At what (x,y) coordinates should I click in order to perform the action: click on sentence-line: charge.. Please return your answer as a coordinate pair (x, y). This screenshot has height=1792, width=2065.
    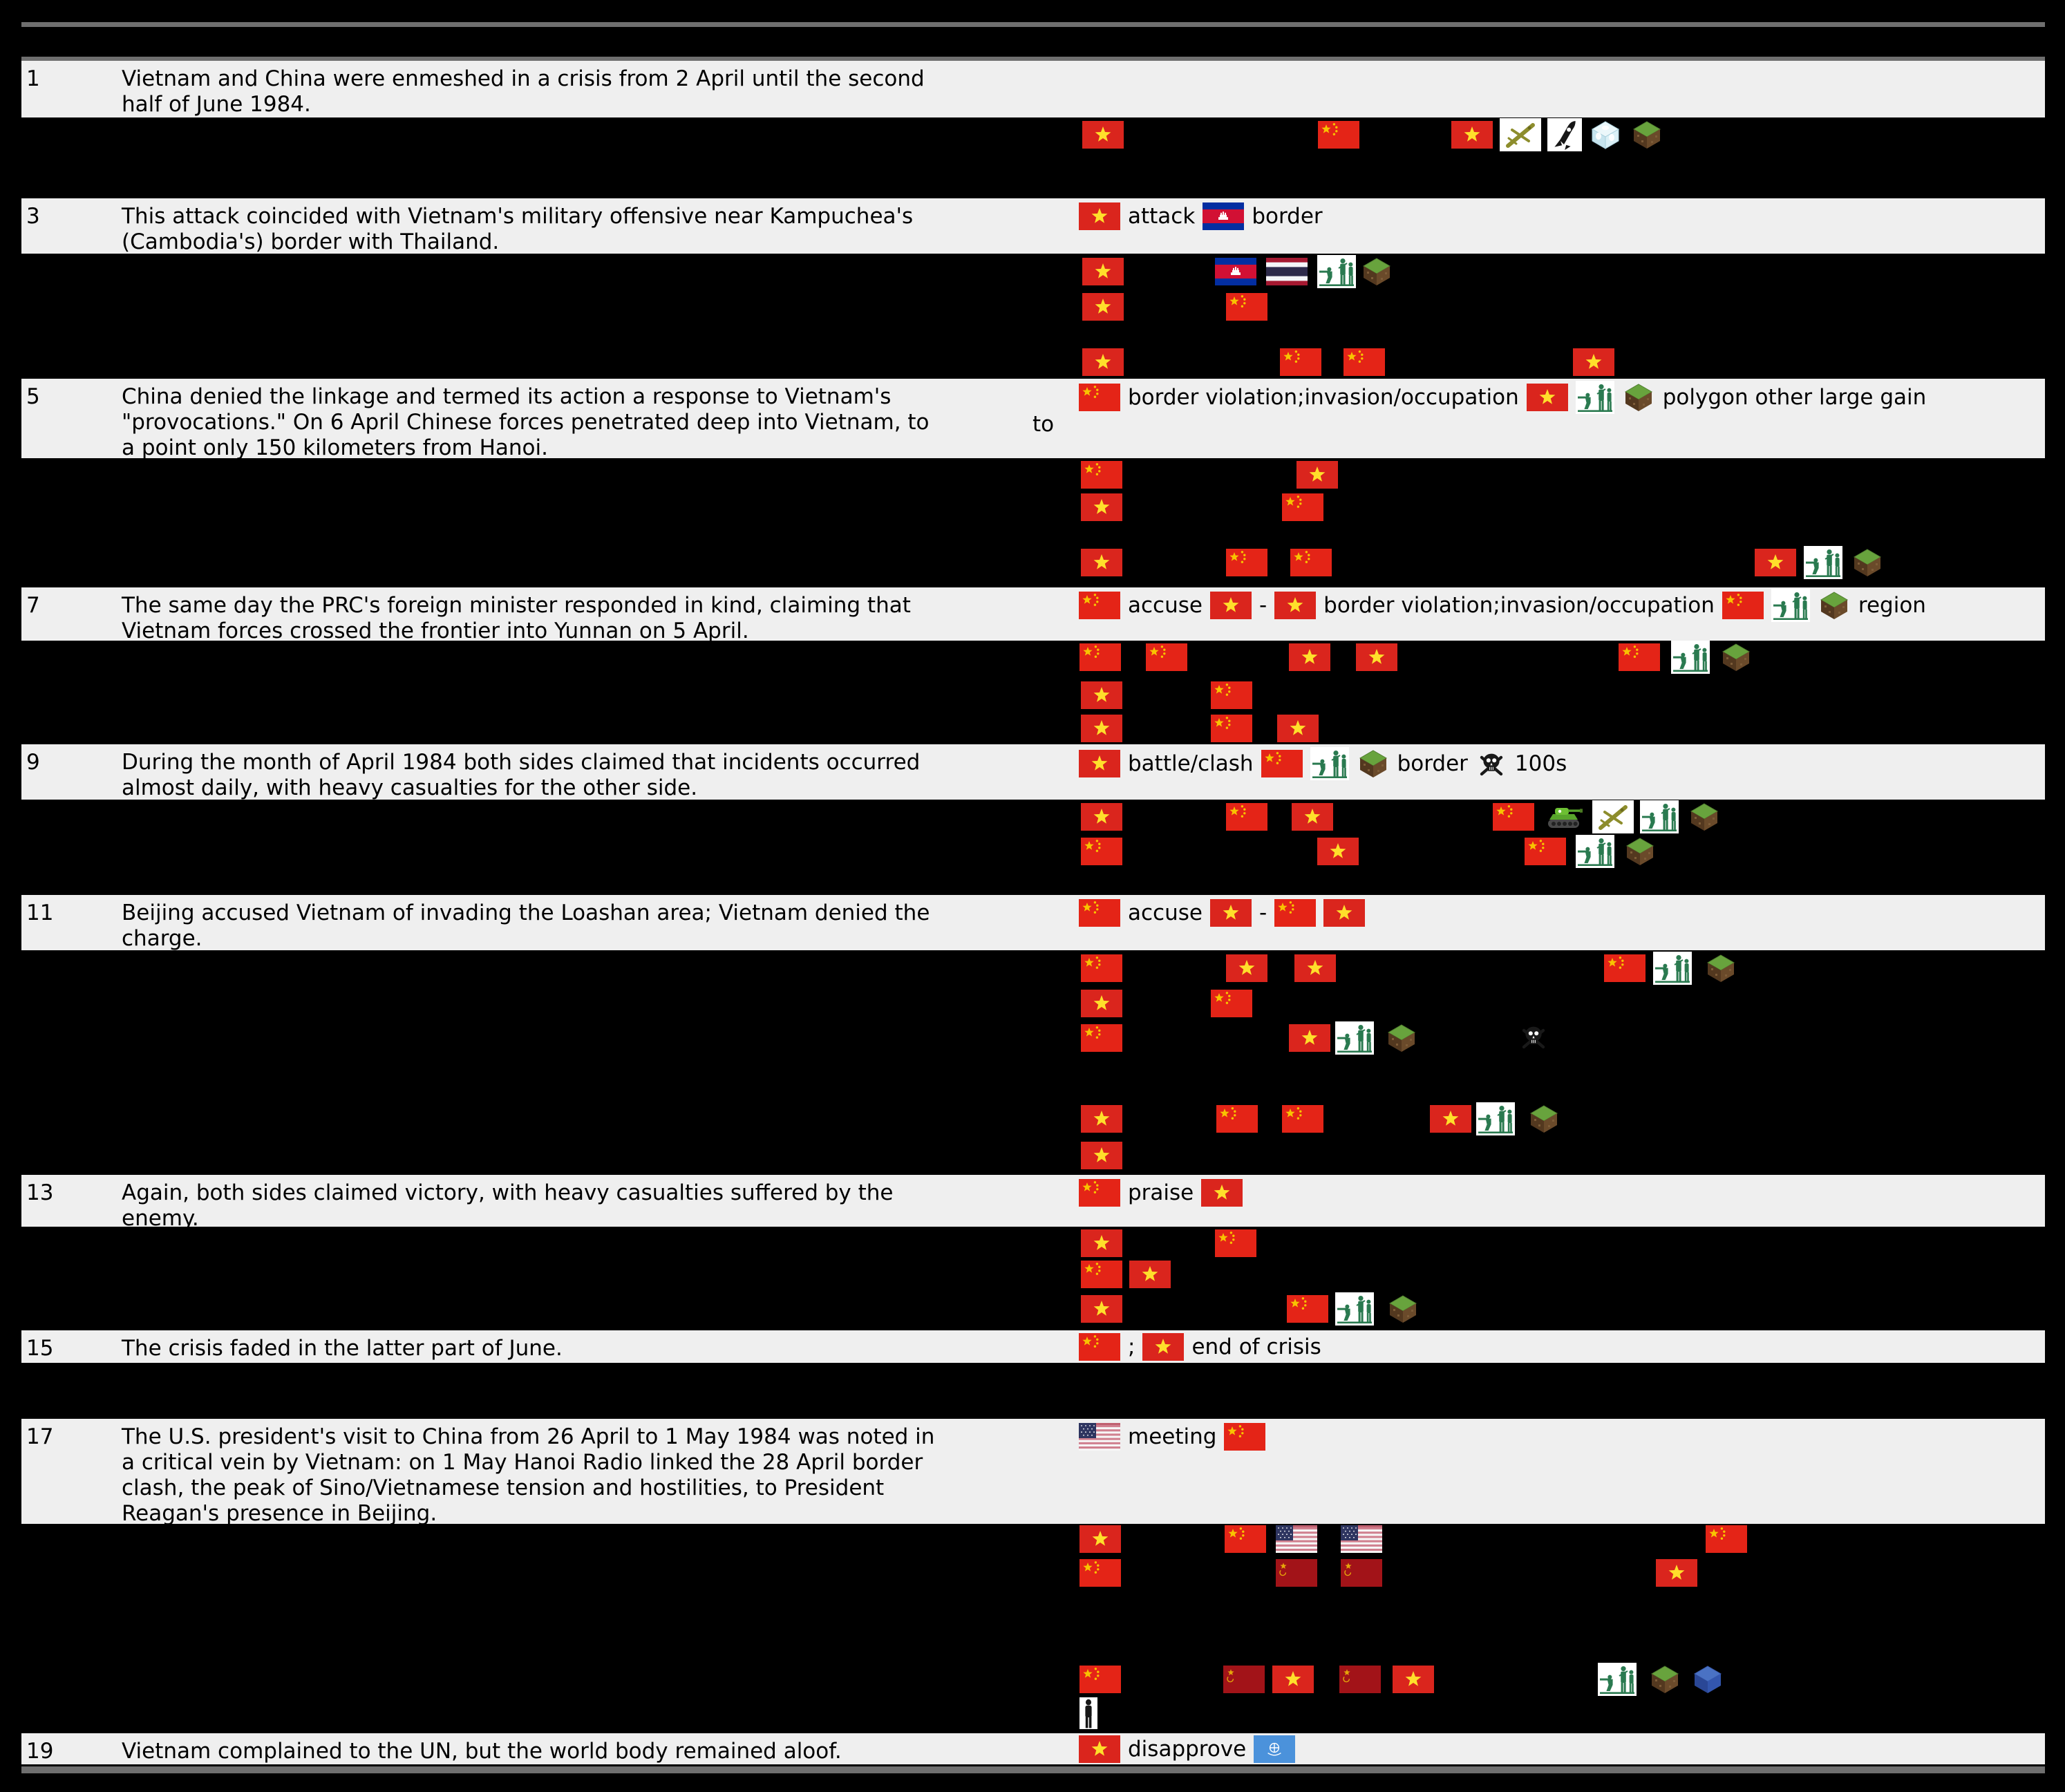
    Looking at the image, I should click on (162, 939).